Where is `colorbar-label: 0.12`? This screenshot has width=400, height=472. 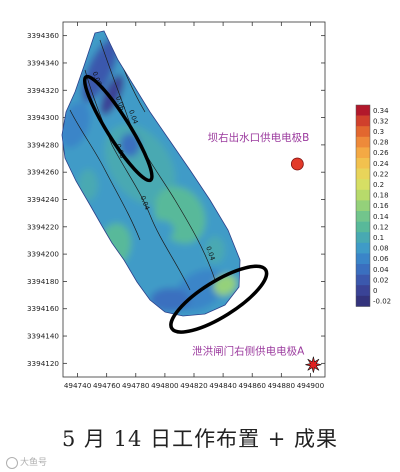 colorbar-label: 0.12 is located at coordinates (381, 227).